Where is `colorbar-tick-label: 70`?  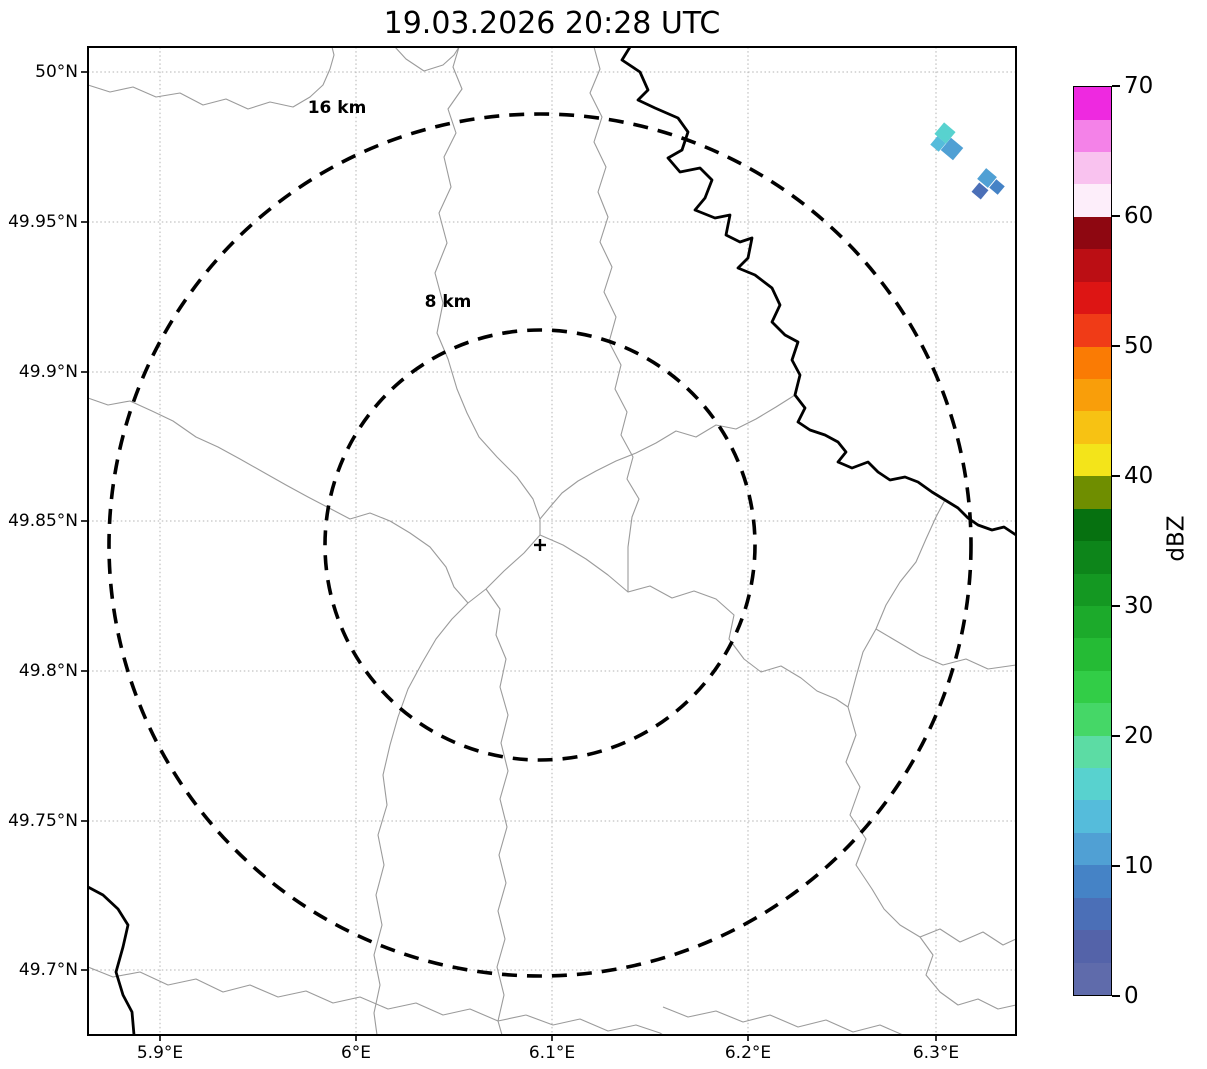
colorbar-tick-label: 70 is located at coordinates (1139, 86).